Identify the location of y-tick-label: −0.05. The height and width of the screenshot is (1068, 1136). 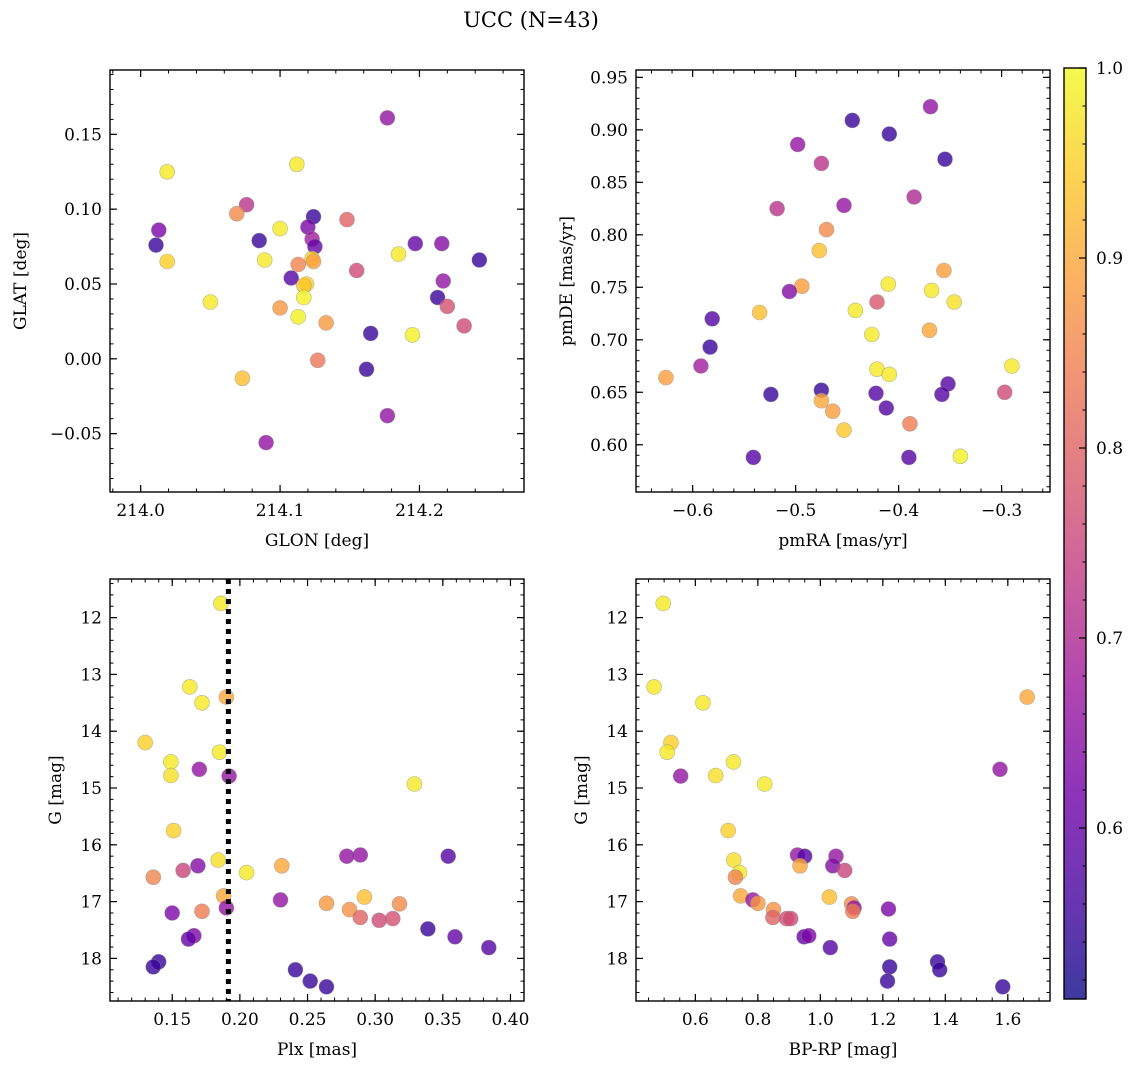
(76, 435).